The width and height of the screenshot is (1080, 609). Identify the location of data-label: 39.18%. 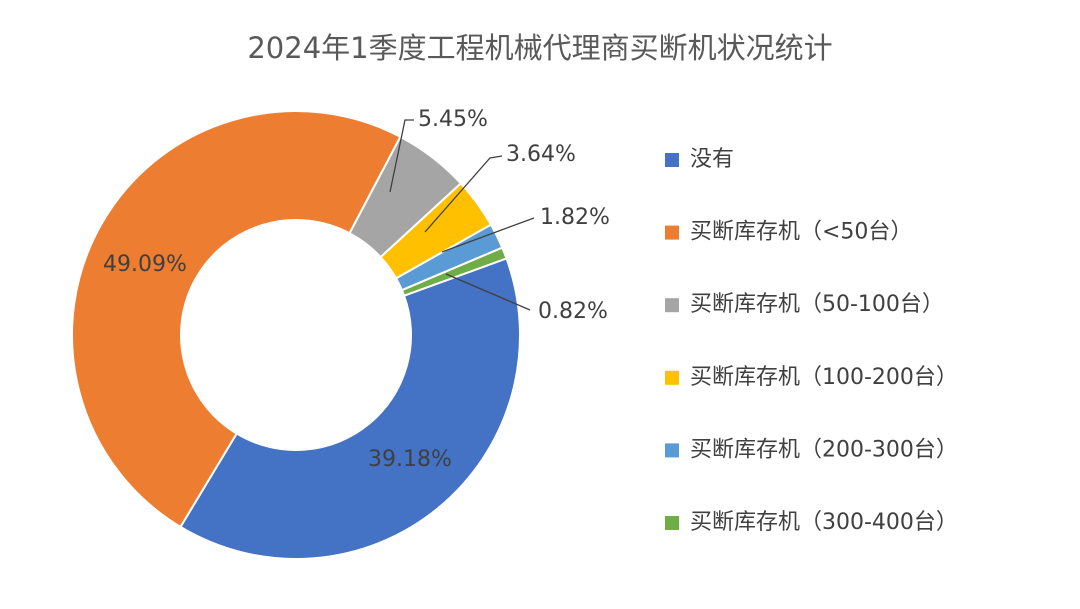
(410, 459).